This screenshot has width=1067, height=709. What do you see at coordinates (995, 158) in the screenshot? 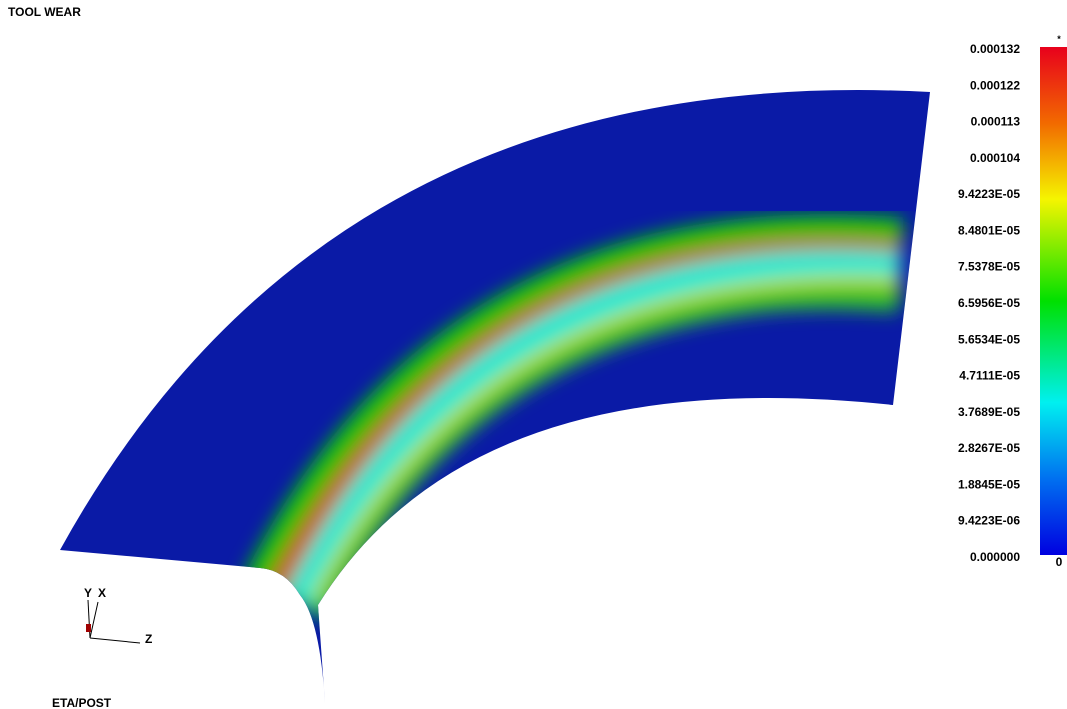
I see `legend-label: 0.000104` at bounding box center [995, 158].